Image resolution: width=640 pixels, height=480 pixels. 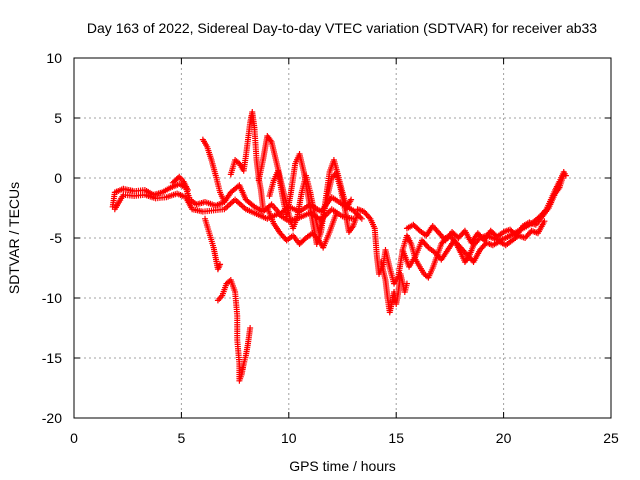 What do you see at coordinates (14, 238) in the screenshot?
I see `y-axis-label: SDTVAR / TECUs` at bounding box center [14, 238].